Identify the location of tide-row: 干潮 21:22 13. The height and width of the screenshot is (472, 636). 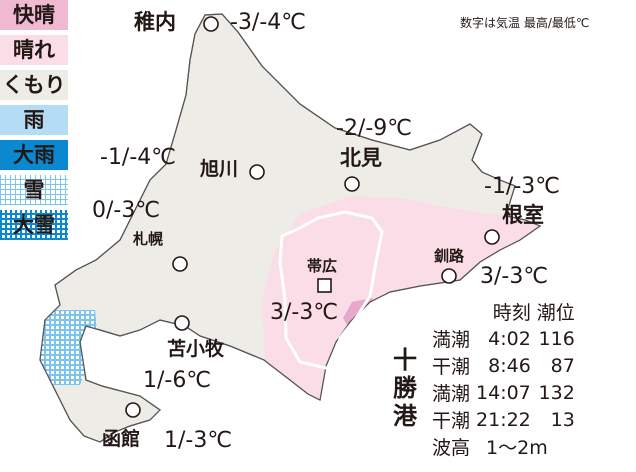
(503, 420).